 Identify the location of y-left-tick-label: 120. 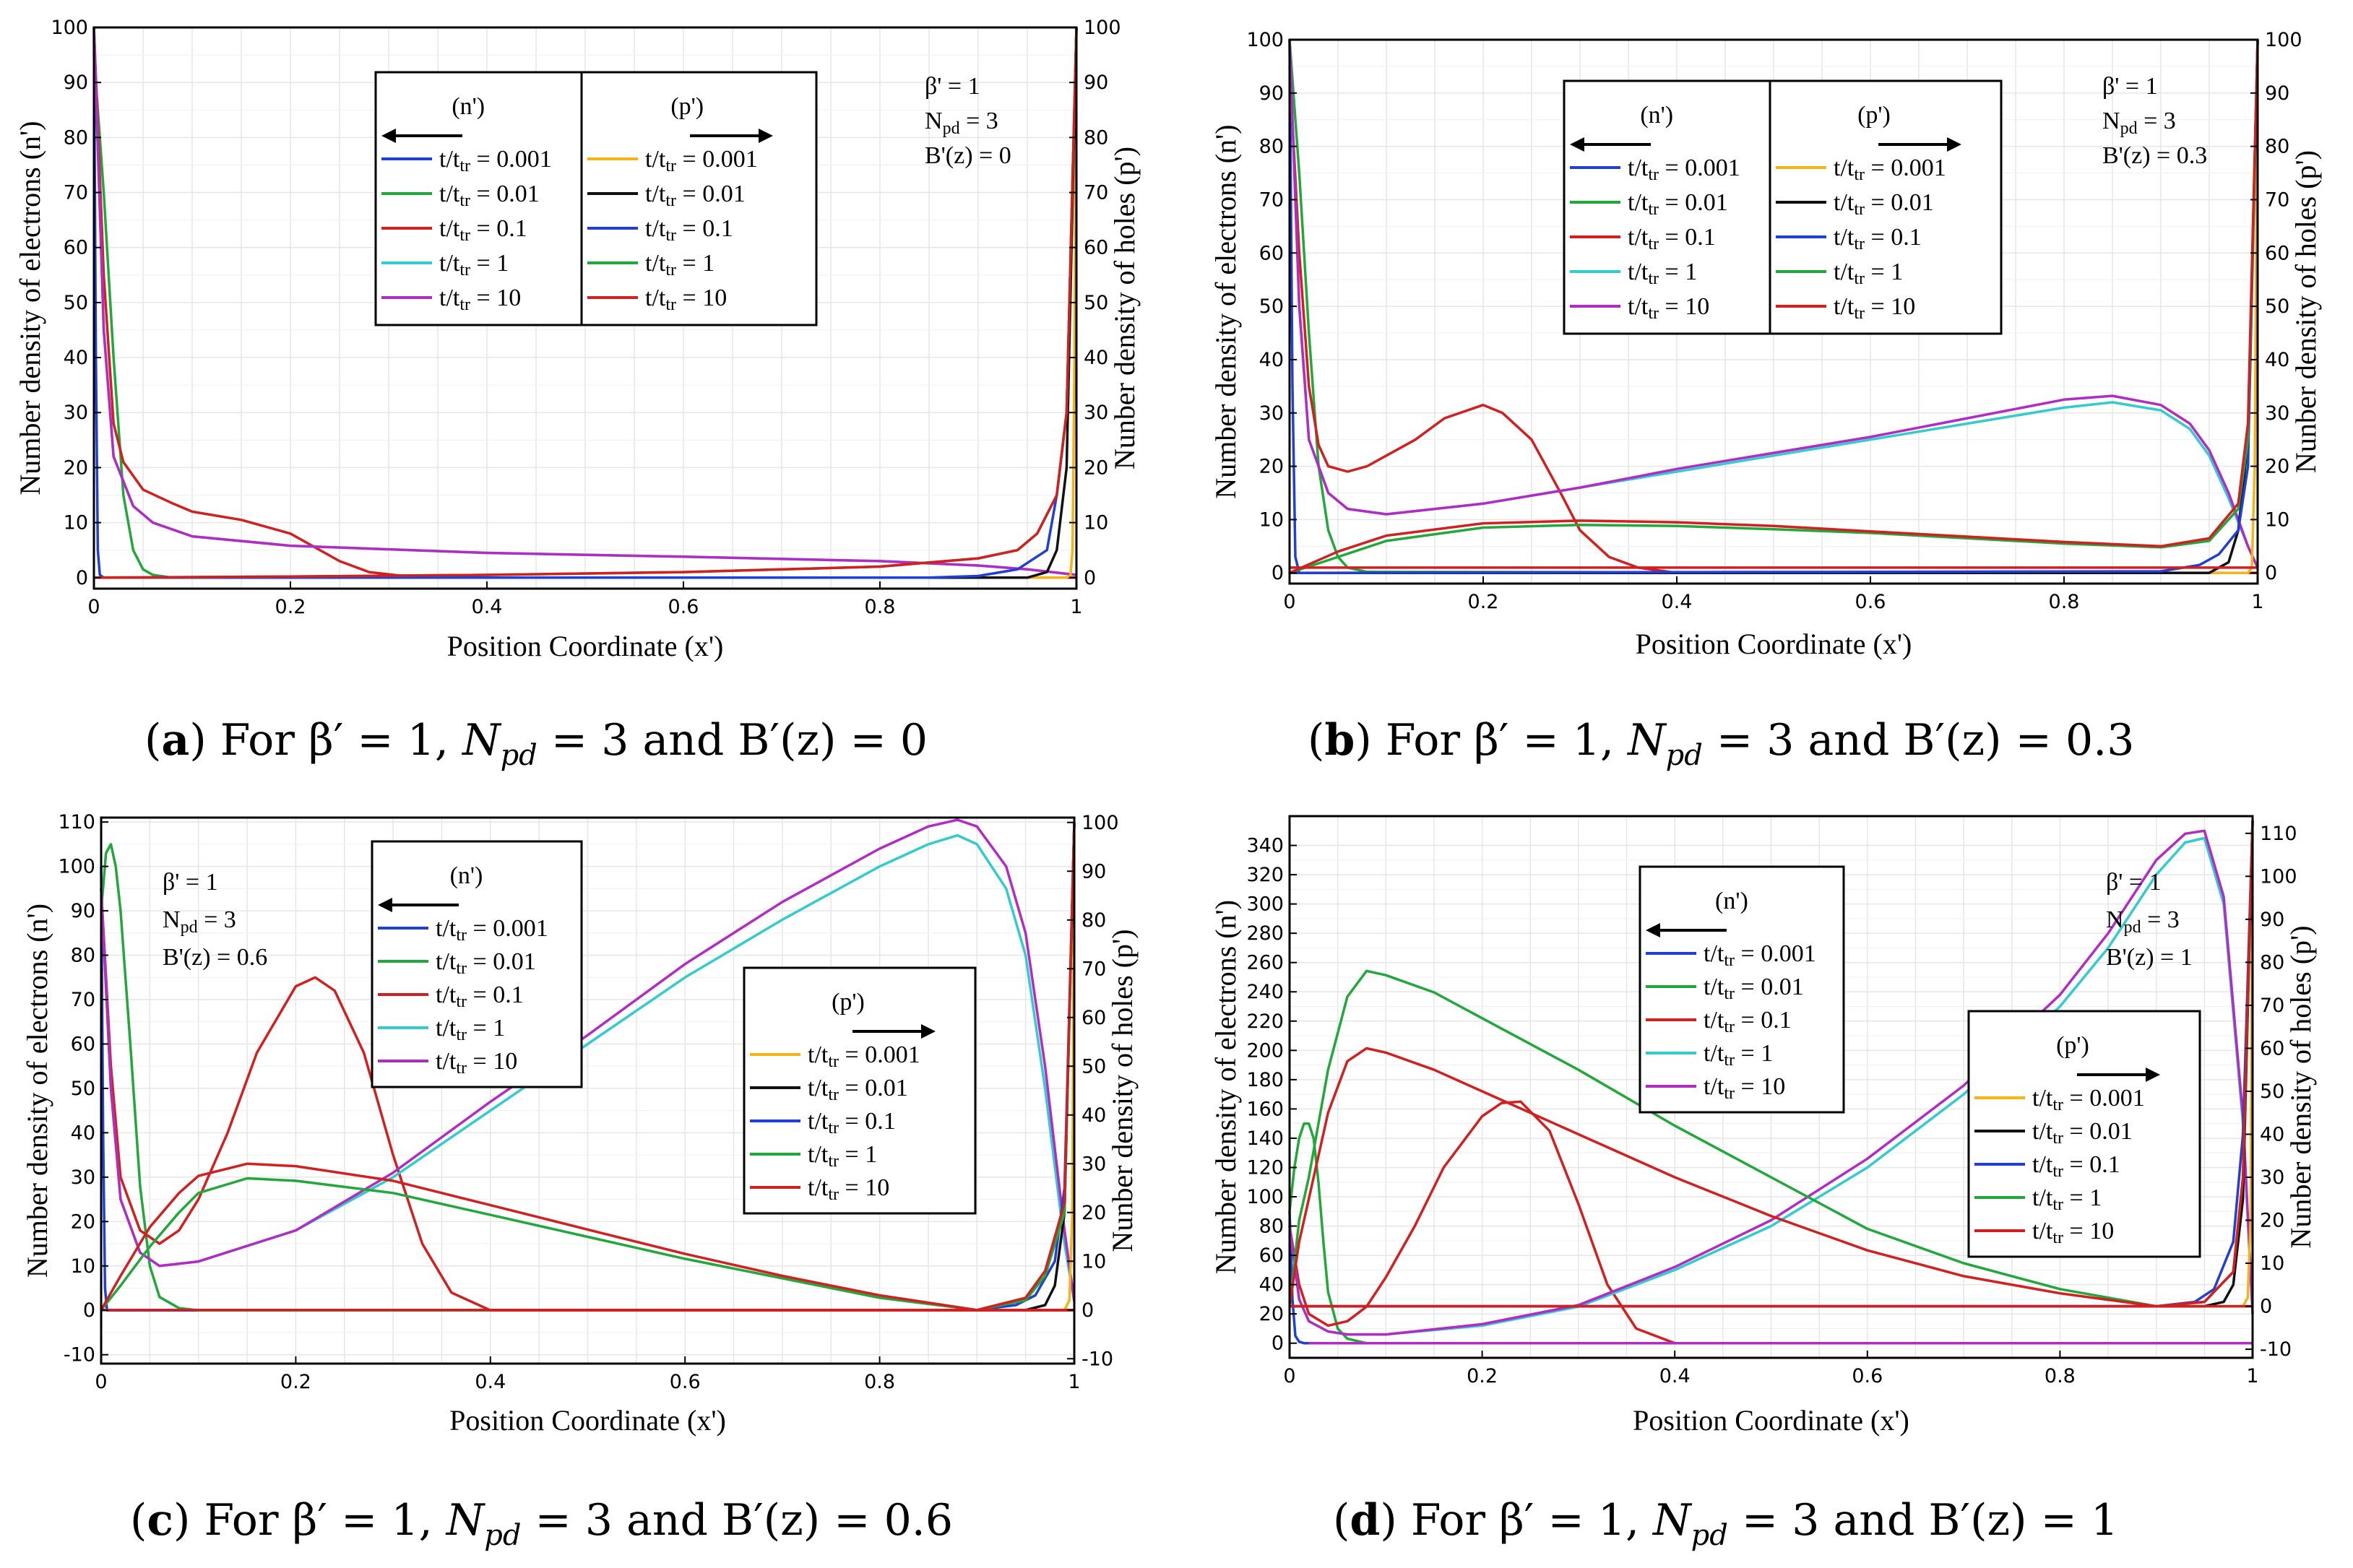
(1265, 1167).